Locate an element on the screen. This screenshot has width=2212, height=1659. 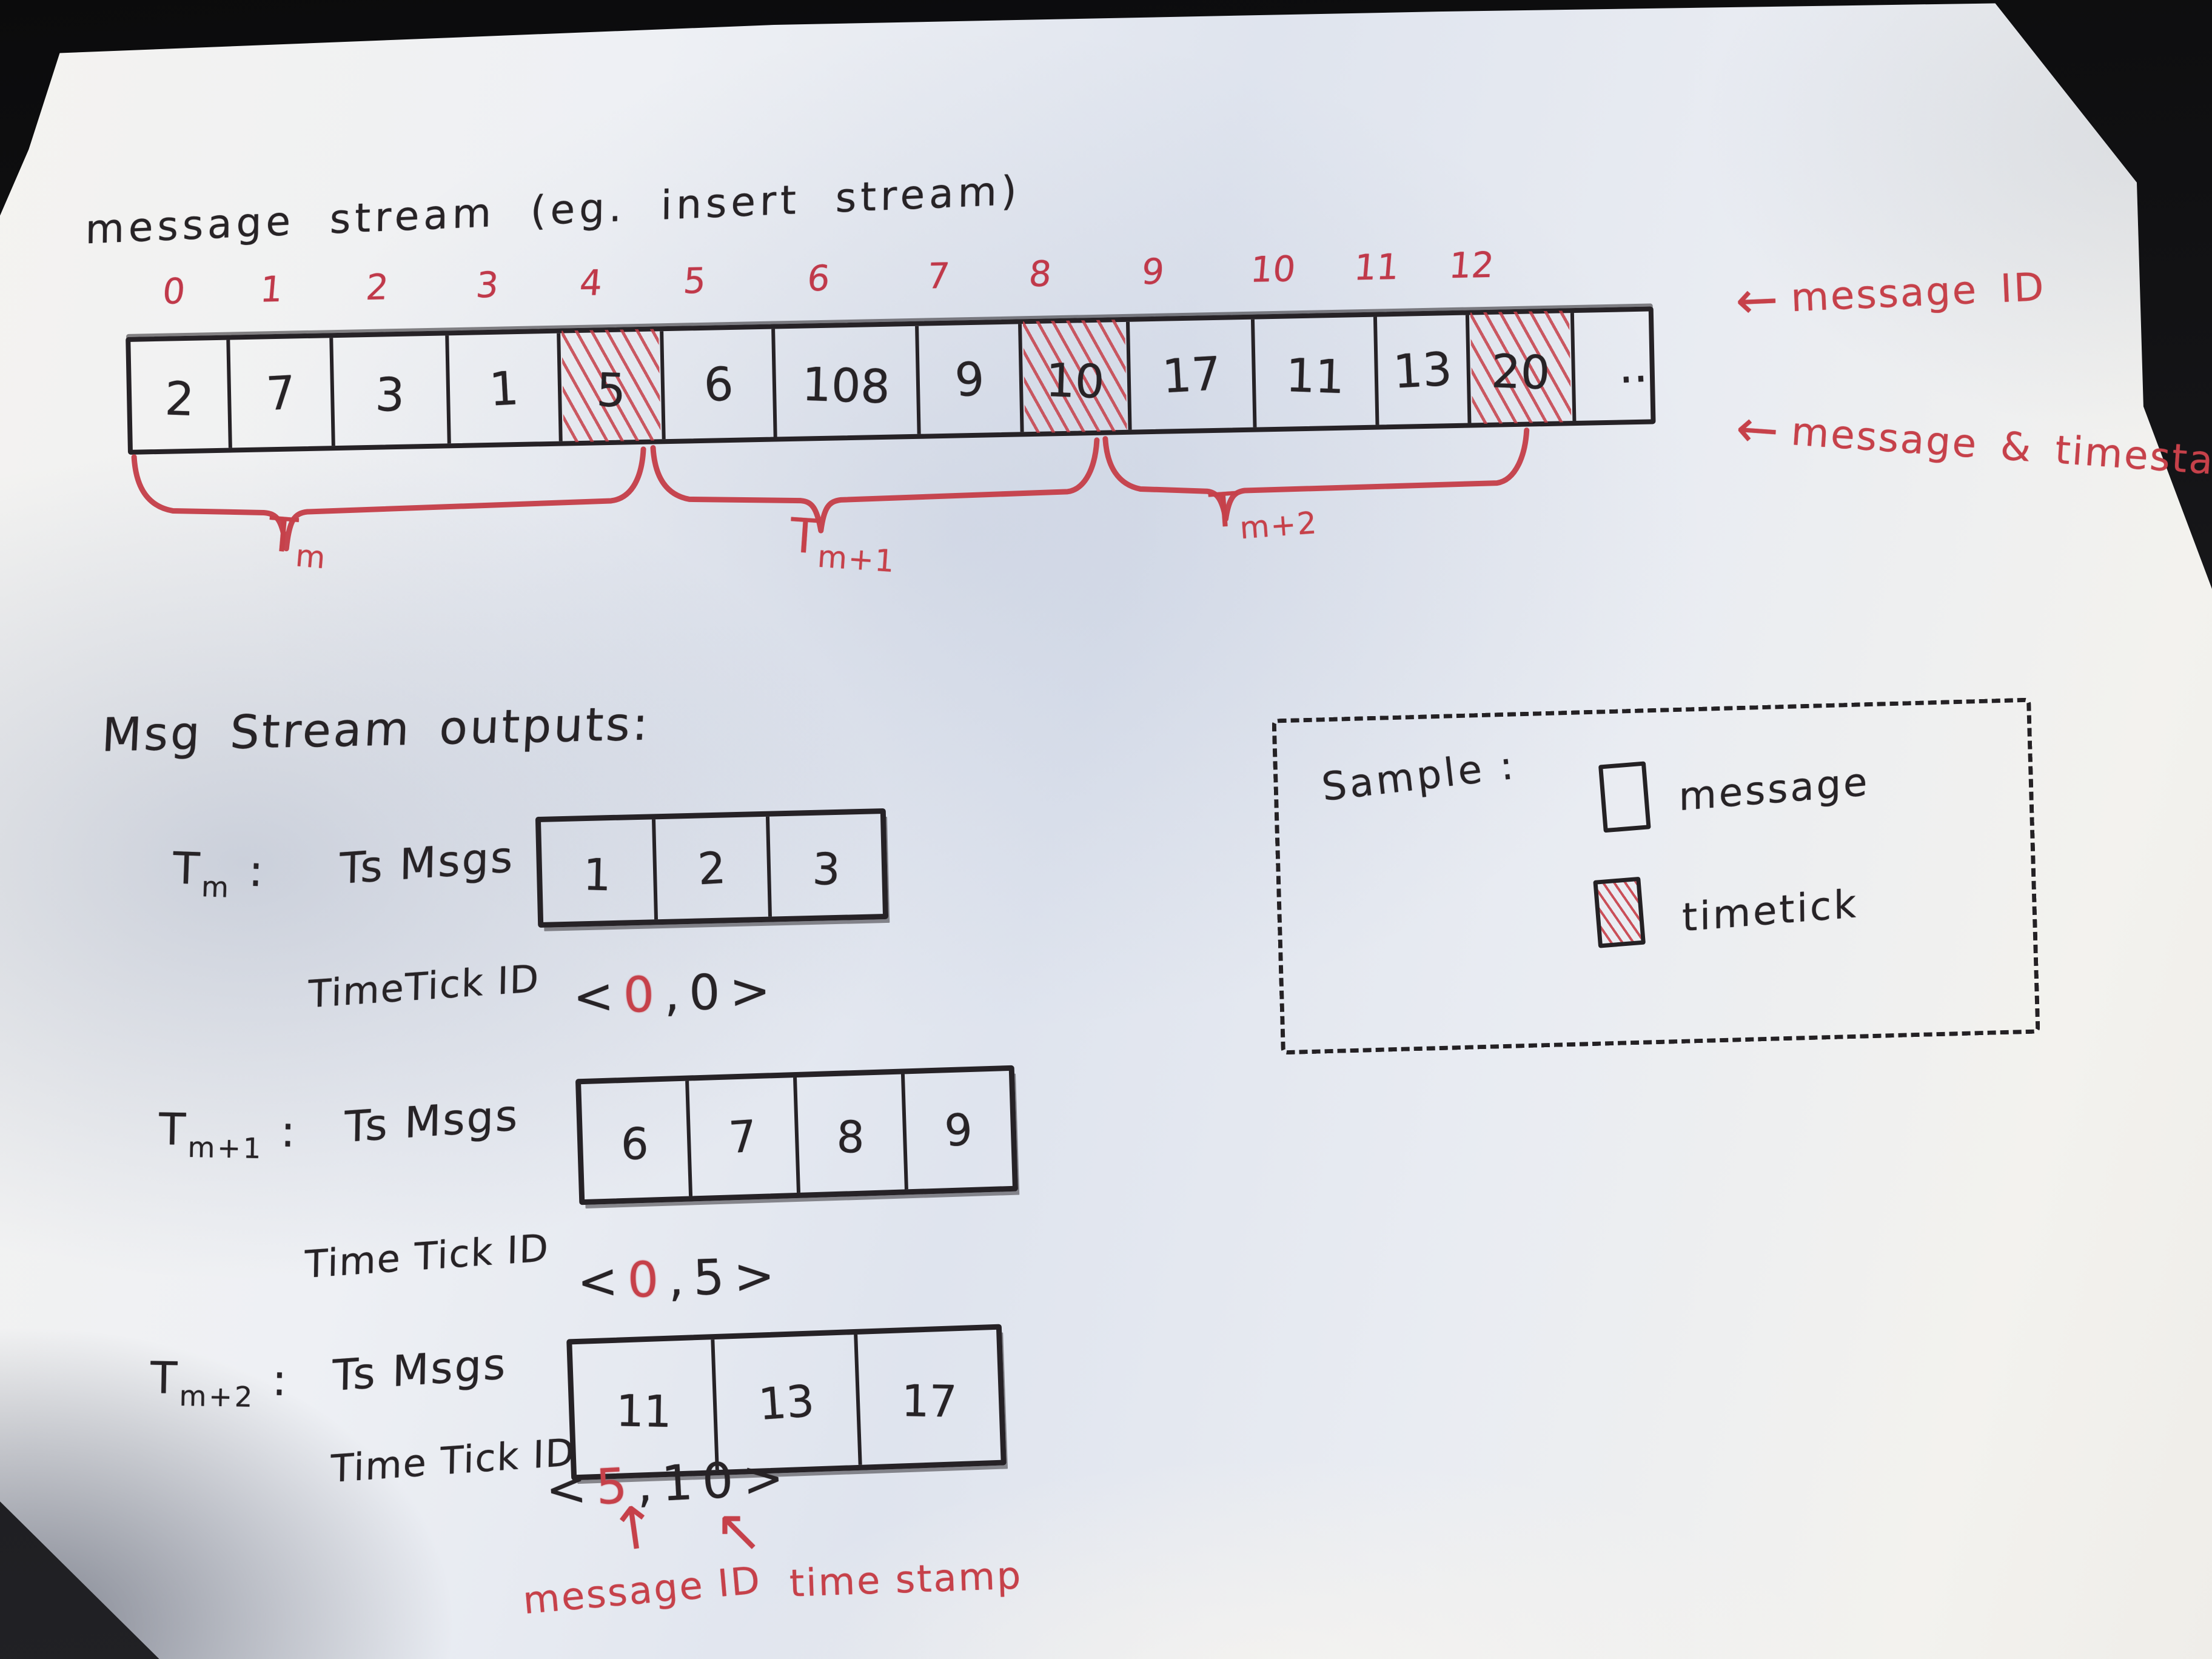
stream-cell: 17 is located at coordinates (1189, 374).